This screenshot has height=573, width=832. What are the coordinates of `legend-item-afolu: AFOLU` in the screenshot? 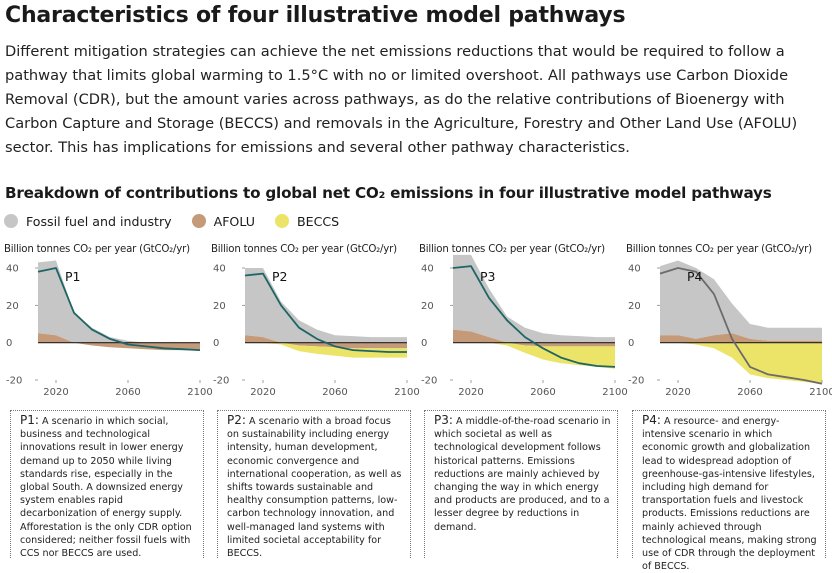 It's located at (223, 221).